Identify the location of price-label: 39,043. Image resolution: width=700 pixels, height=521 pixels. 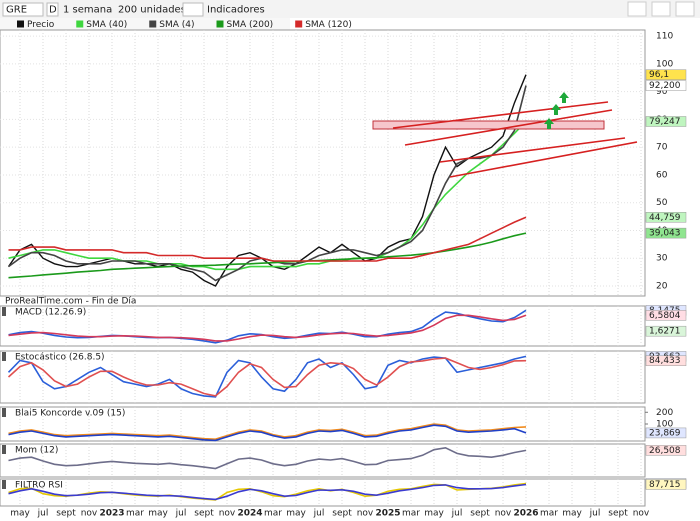
(665, 234).